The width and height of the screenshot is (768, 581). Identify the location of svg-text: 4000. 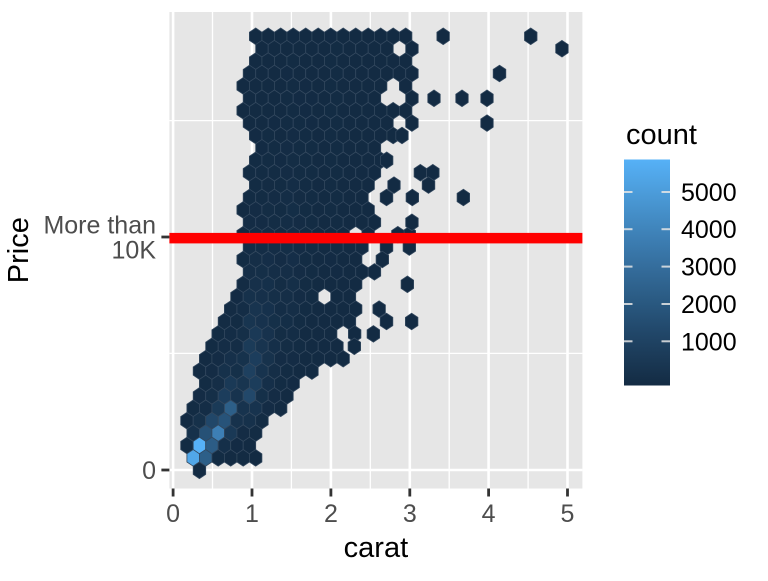
(709, 230).